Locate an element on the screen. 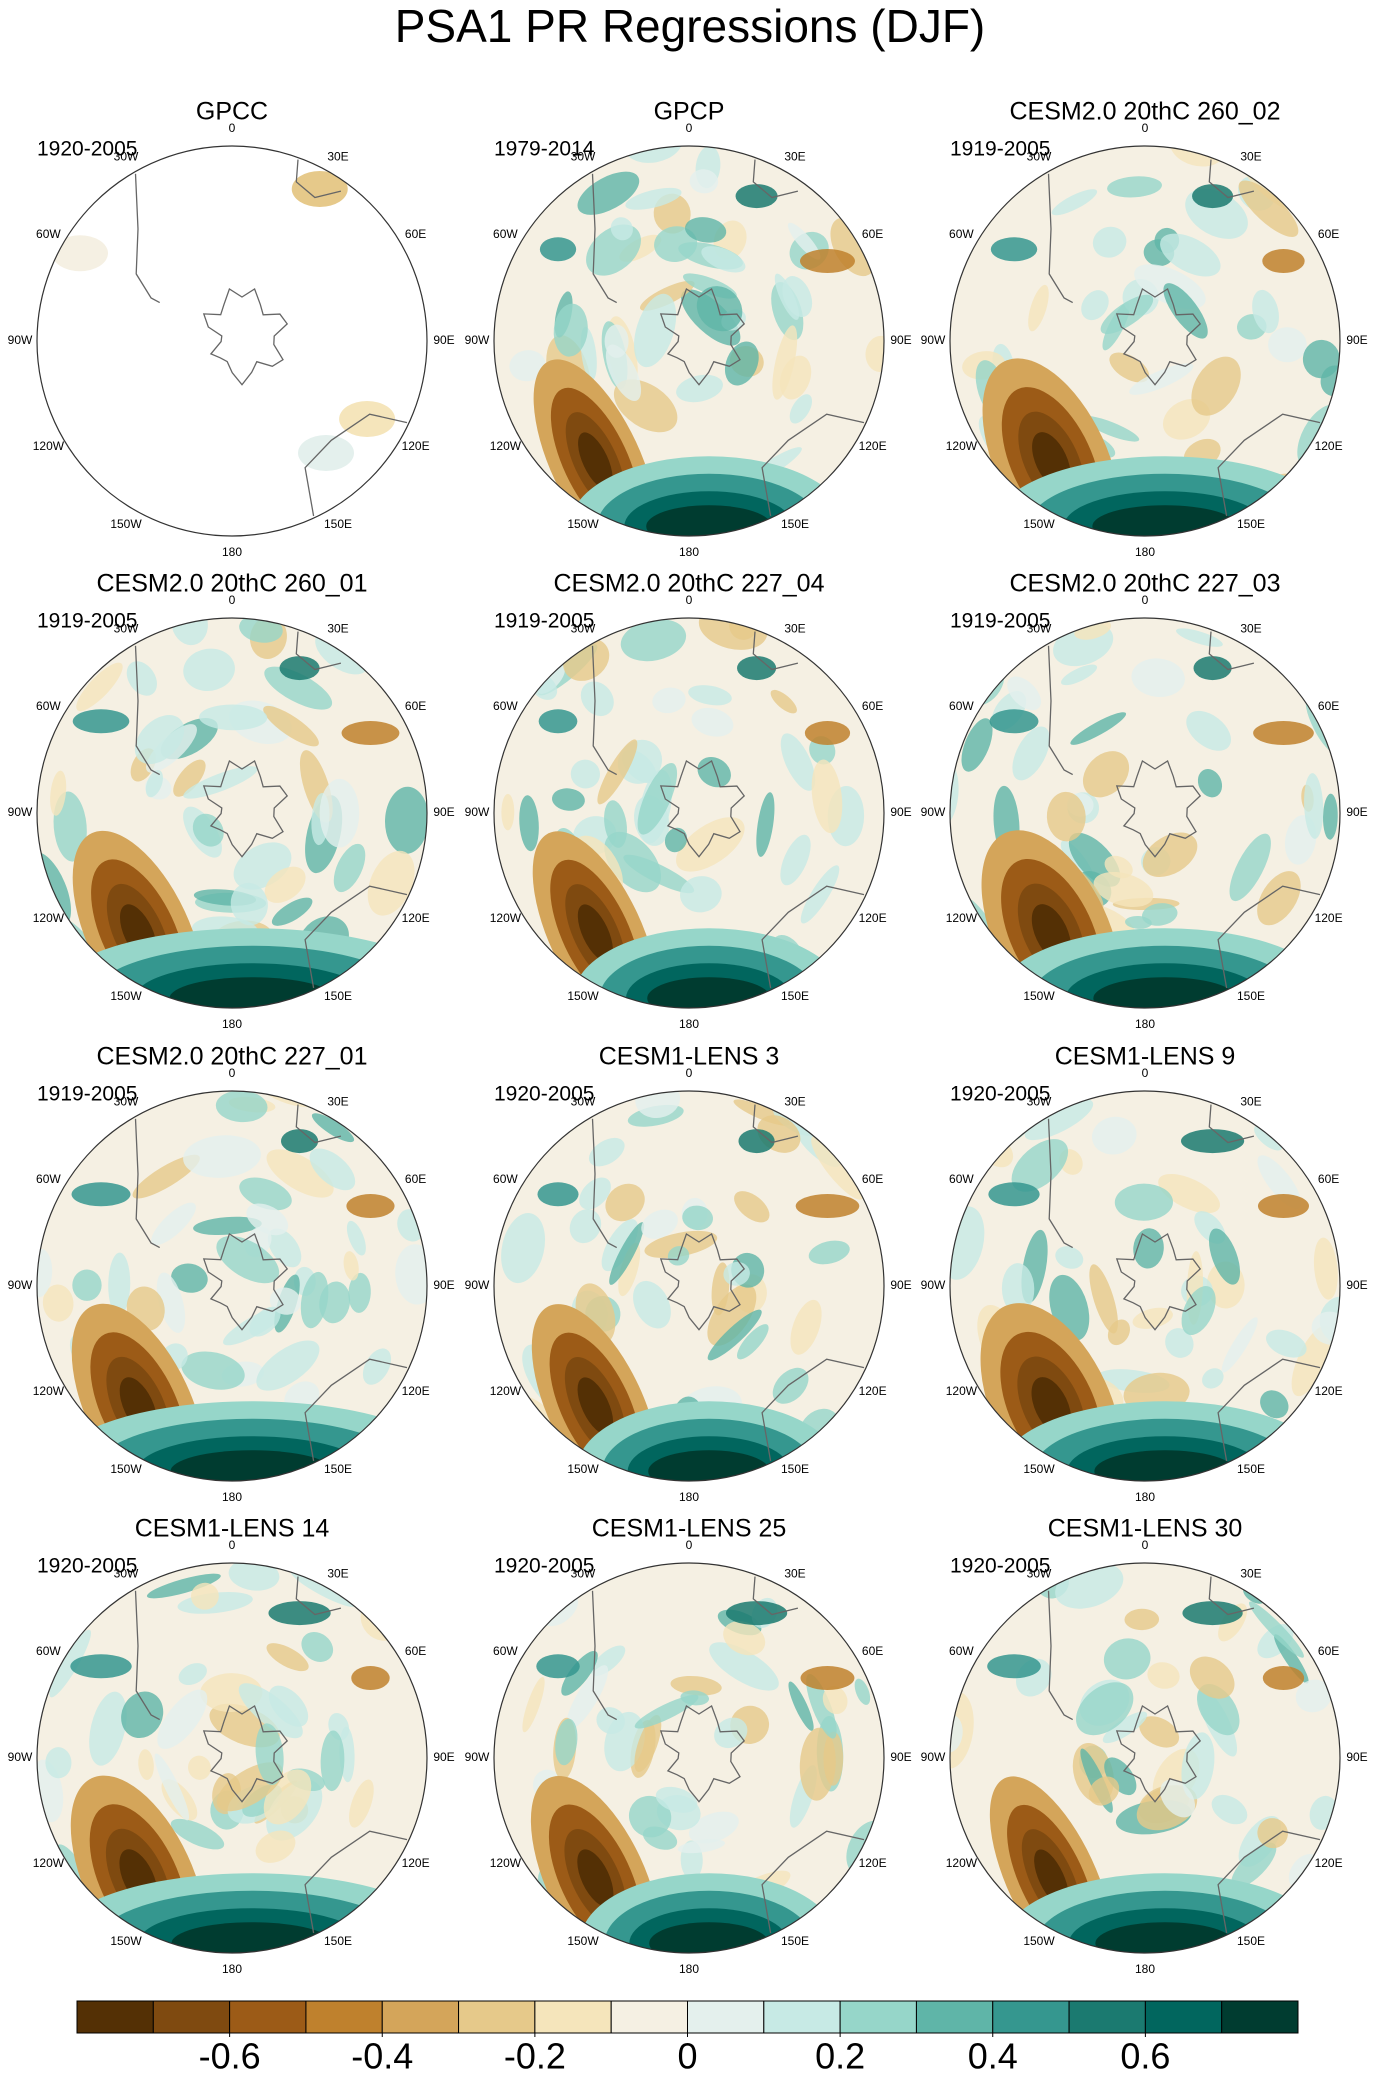 This screenshot has height=2086, width=1380. colorbar-tick-label: -0.2 is located at coordinates (535, 2056).